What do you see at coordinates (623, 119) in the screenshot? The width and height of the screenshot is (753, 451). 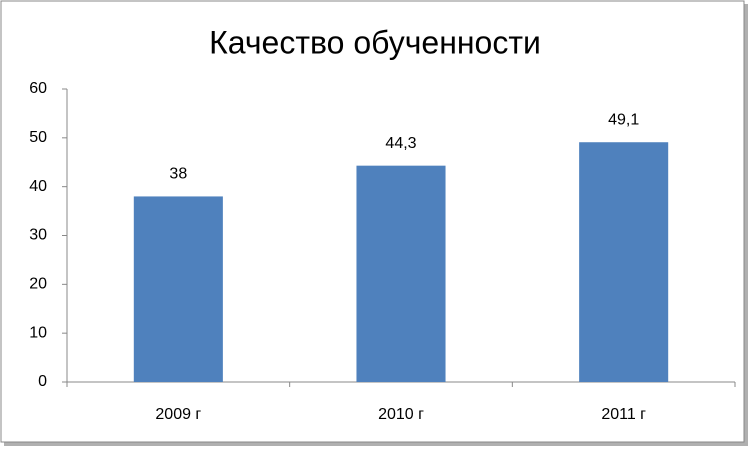 I see `value-label: 49,1` at bounding box center [623, 119].